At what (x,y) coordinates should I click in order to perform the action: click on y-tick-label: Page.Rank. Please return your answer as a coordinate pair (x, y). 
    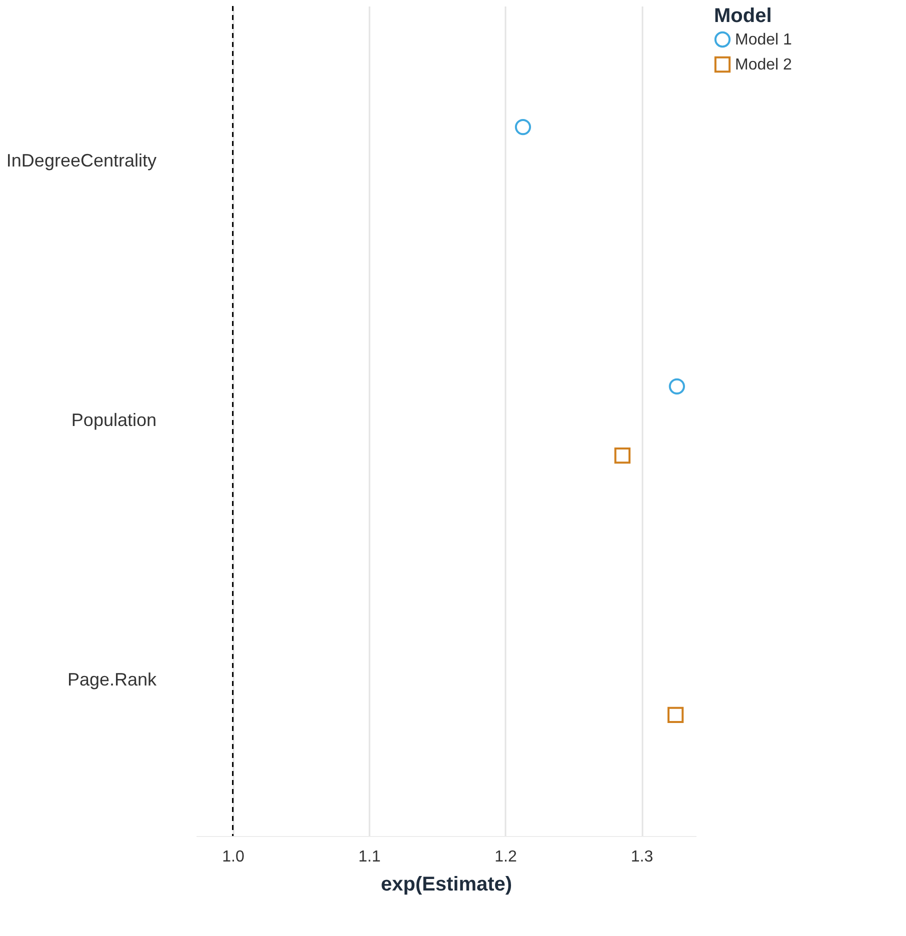
    Looking at the image, I should click on (112, 679).